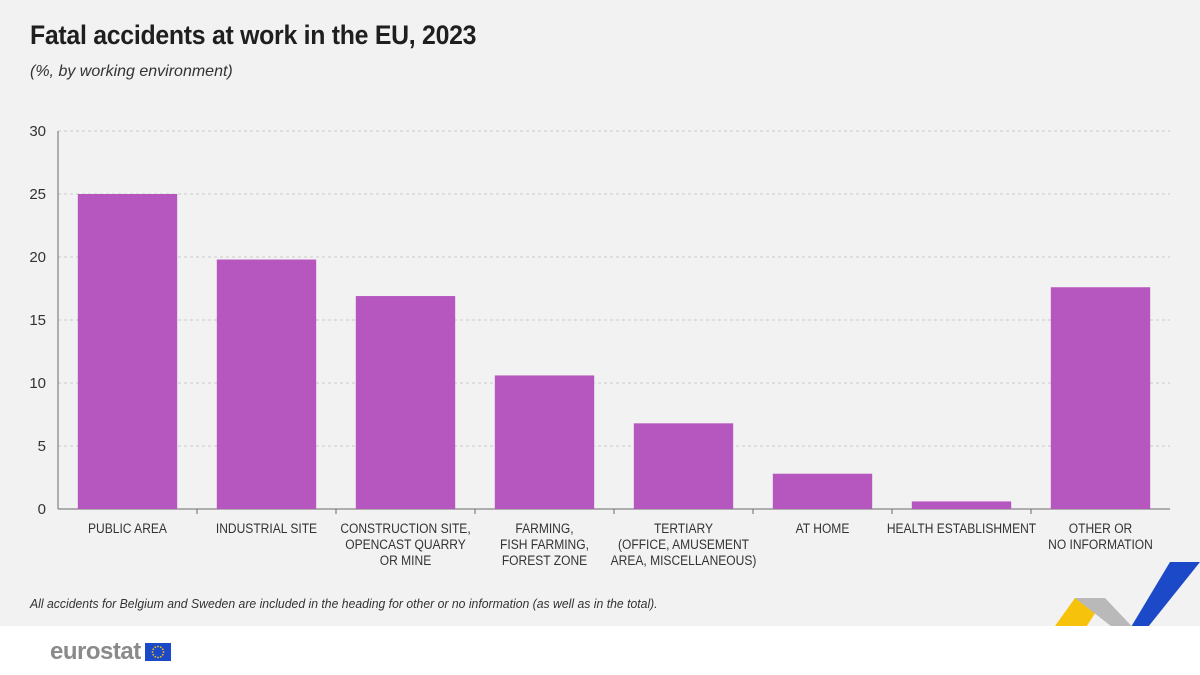 The width and height of the screenshot is (1200, 675). Describe the element at coordinates (37, 257) in the screenshot. I see `y-tick-label: 20` at that location.